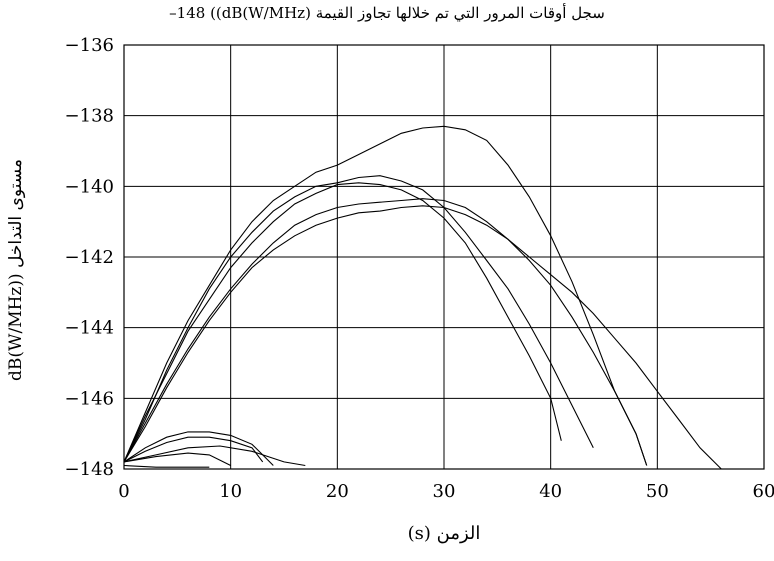  Describe the element at coordinates (230, 491) in the screenshot. I see `x-tick-label: 10` at that location.